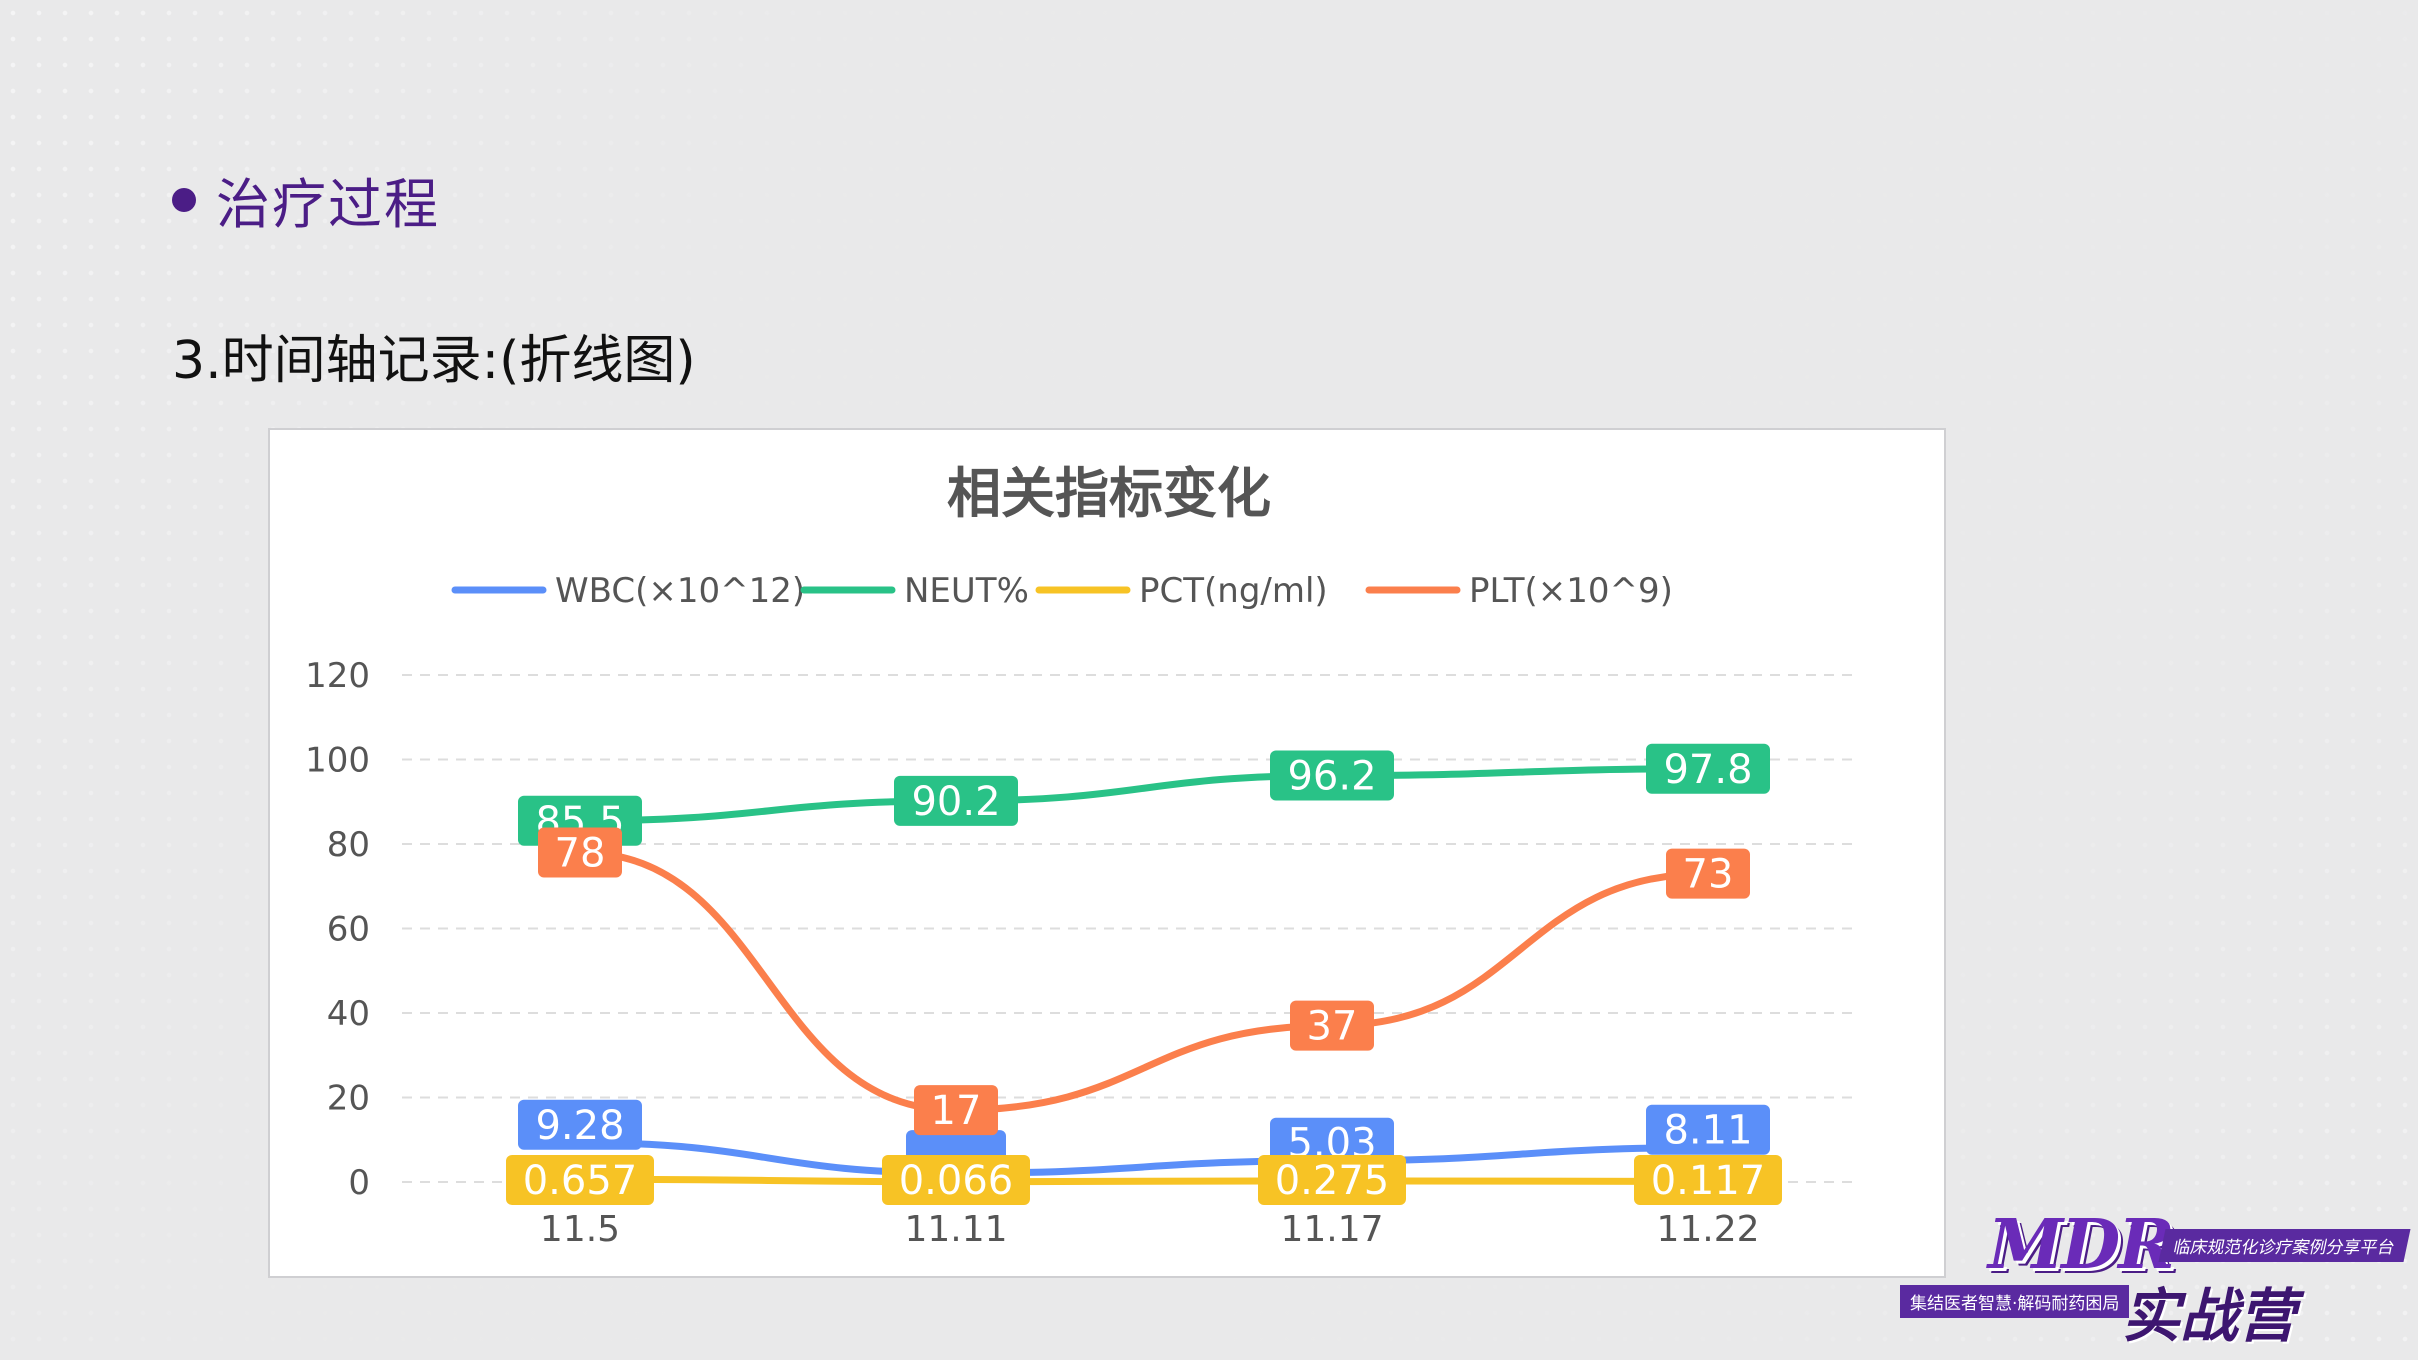 This screenshot has width=2418, height=1360. I want to click on data-label-0-3: 8.11, so click(1707, 1131).